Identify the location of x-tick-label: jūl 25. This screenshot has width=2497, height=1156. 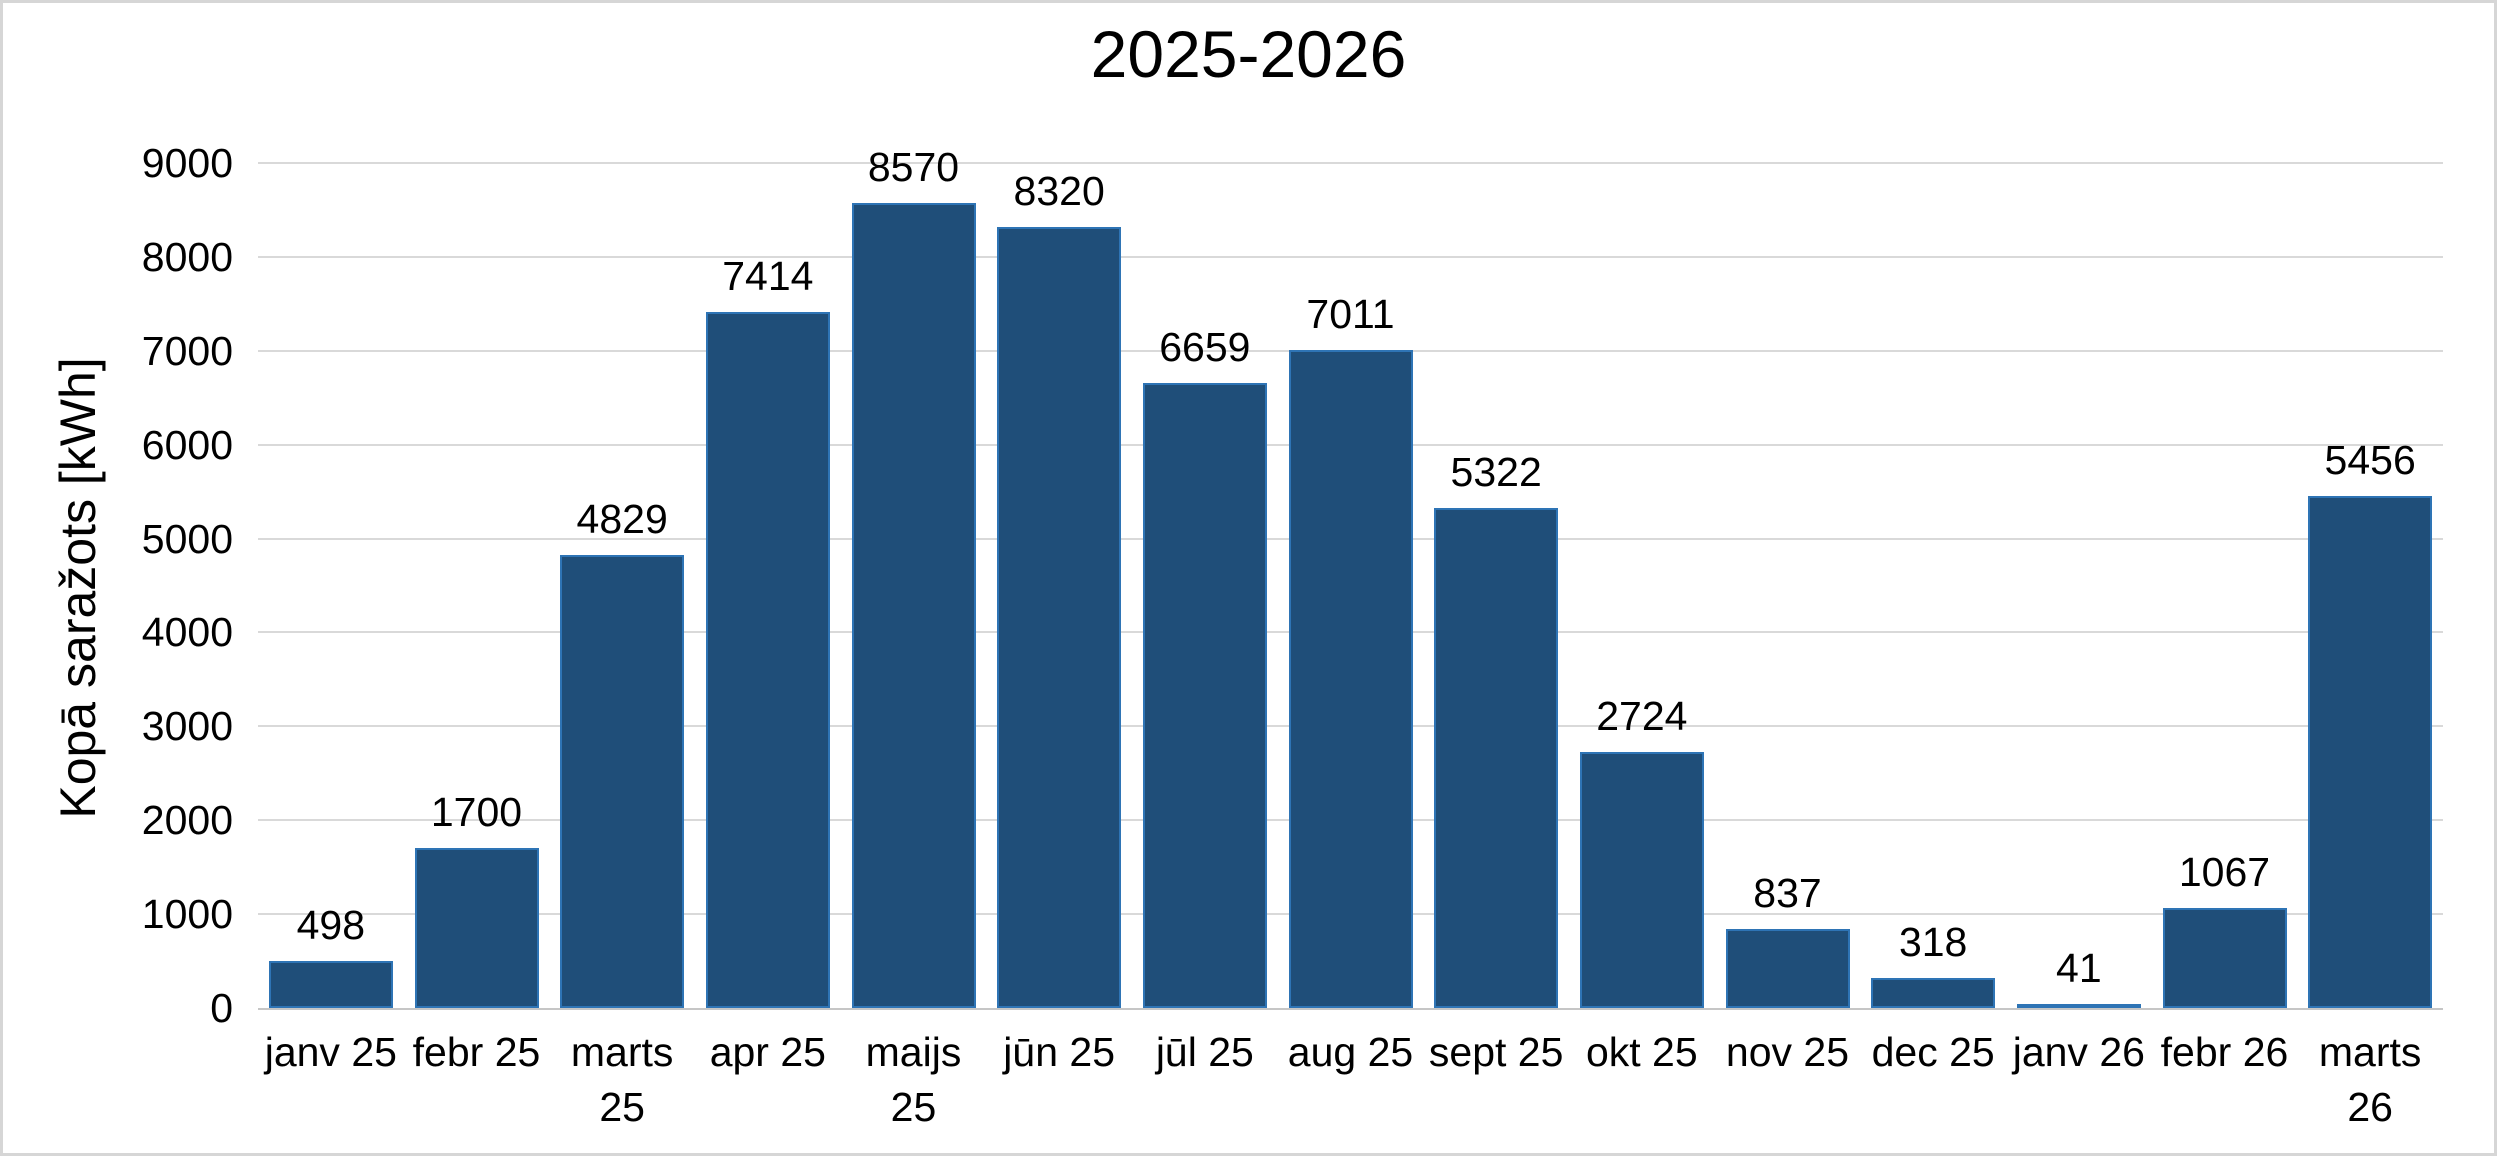
(1204, 1052).